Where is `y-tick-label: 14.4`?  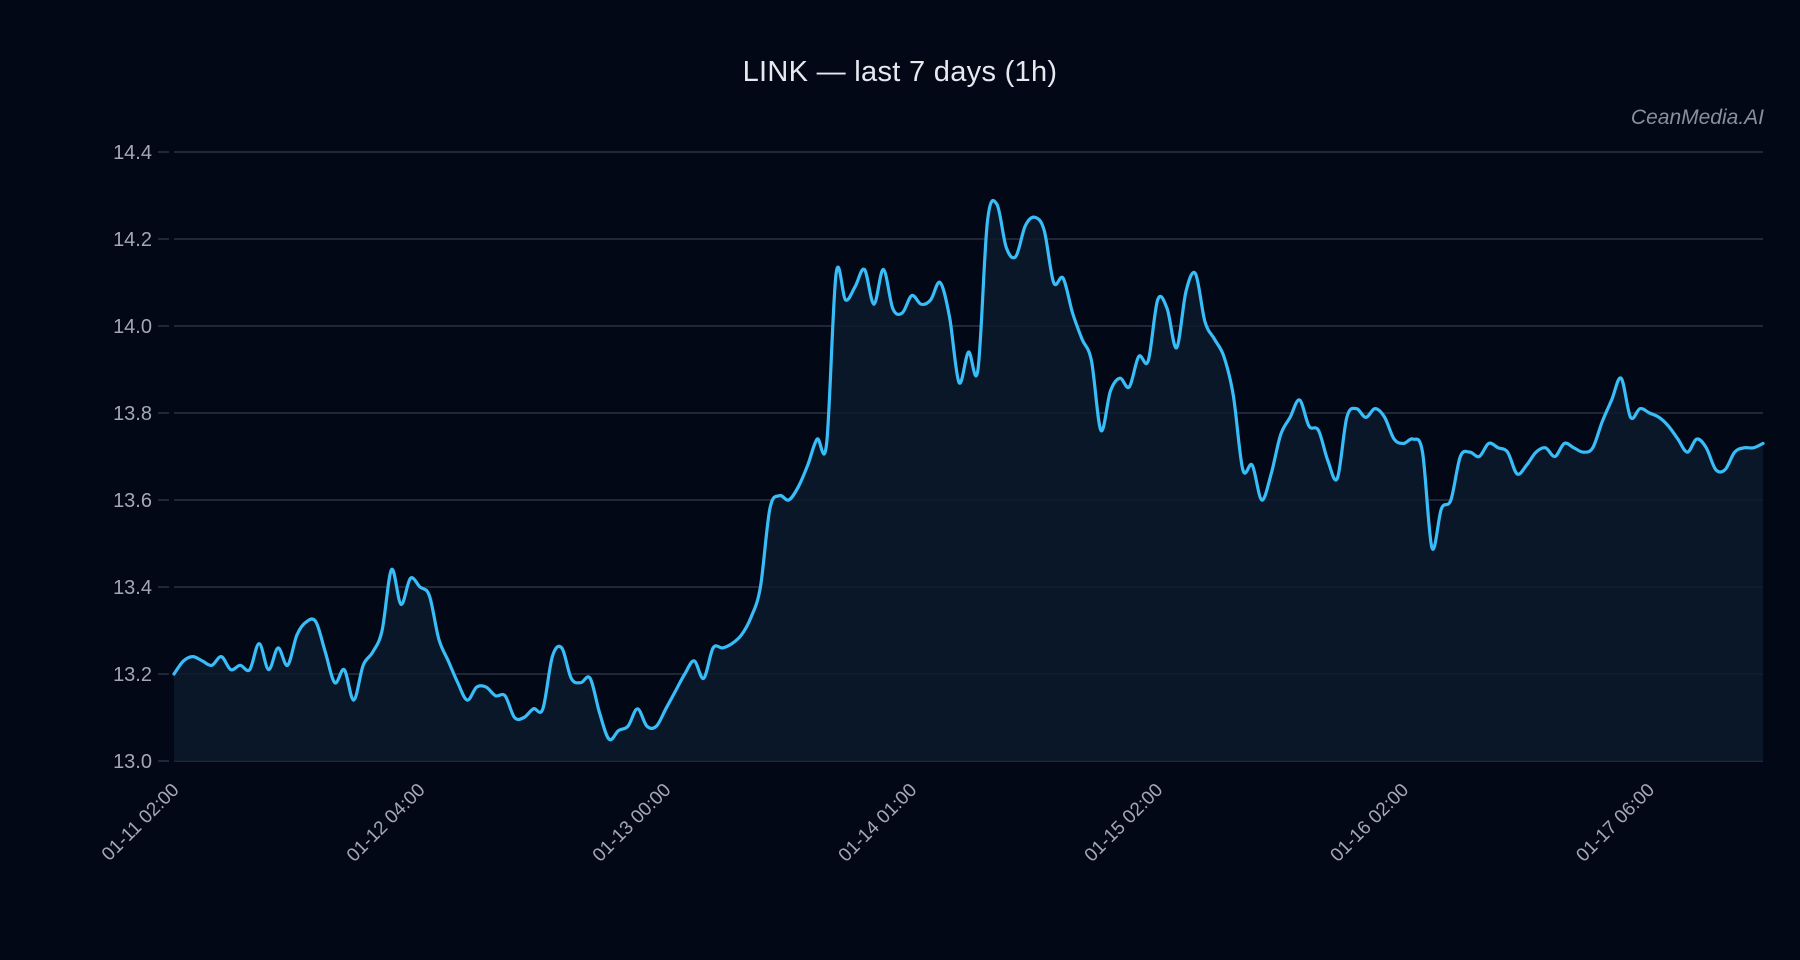 y-tick-label: 14.4 is located at coordinates (132, 153).